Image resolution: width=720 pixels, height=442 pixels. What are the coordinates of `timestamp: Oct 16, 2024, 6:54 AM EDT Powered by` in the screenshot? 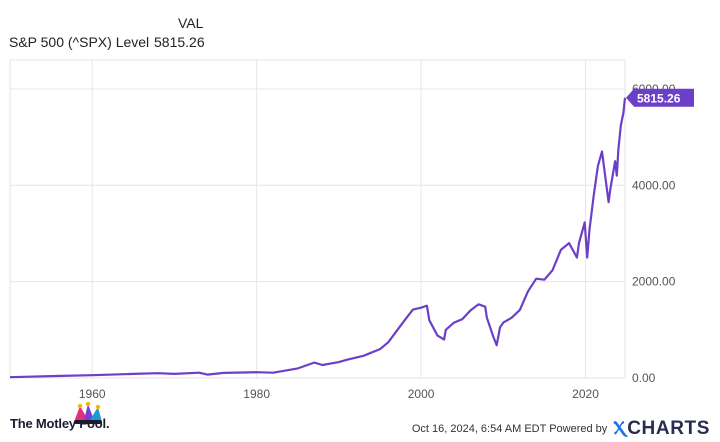 It's located at (509, 429).